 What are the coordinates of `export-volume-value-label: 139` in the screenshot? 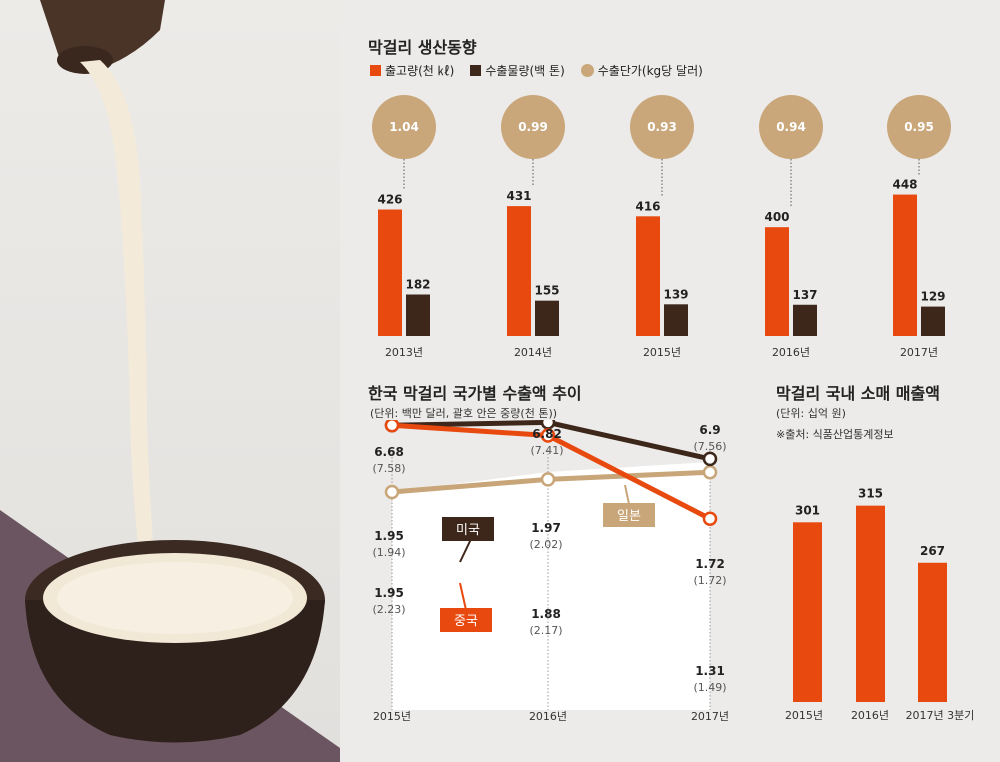 It's located at (675, 294).